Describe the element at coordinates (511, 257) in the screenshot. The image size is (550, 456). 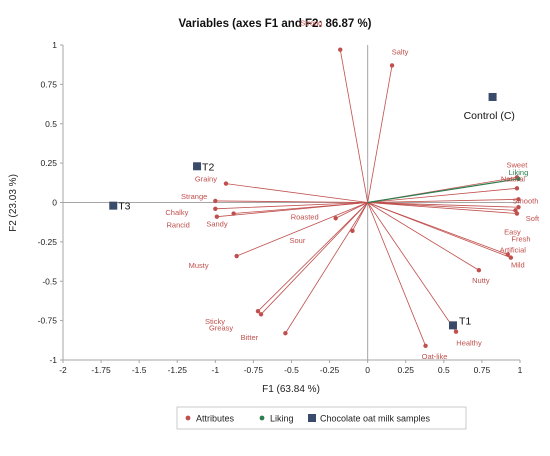
I see `point-mild` at that location.